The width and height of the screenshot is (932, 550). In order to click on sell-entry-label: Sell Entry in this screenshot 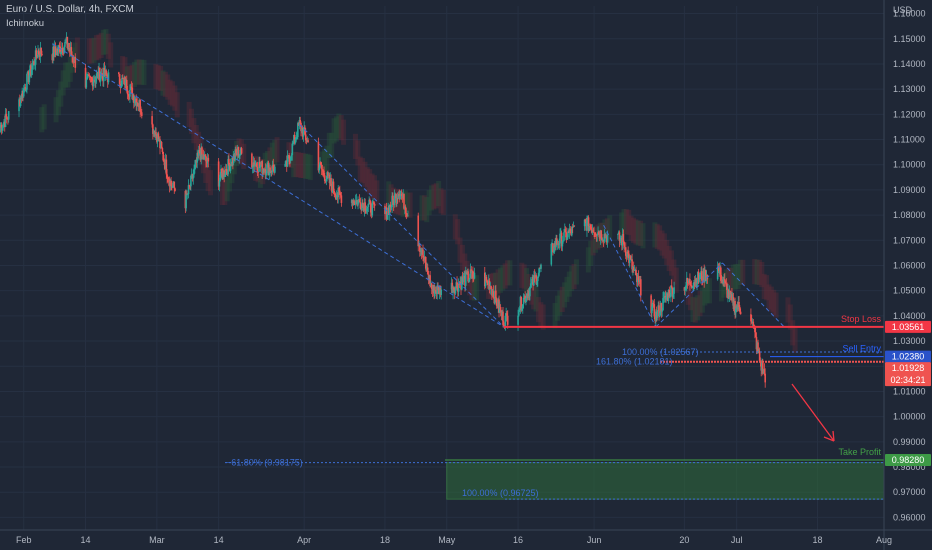, I will do `click(861, 349)`.